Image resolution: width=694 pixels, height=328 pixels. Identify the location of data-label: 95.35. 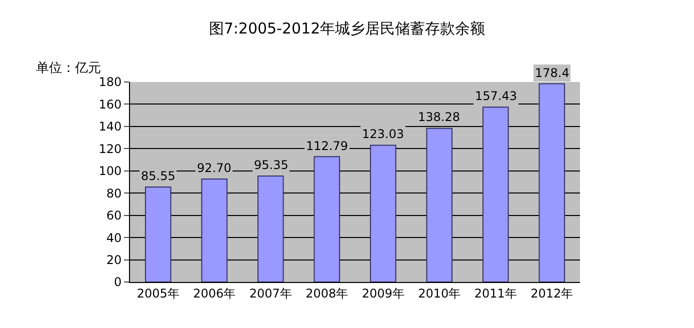
(271, 165).